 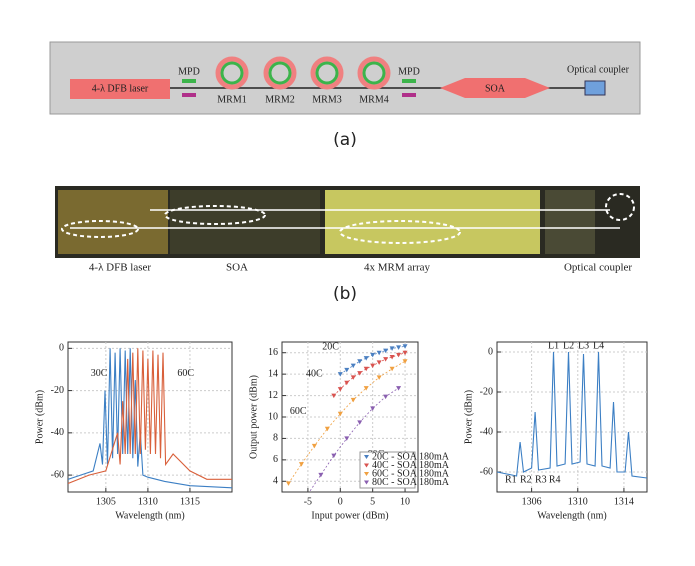 I want to click on annotation: L1, so click(x=553, y=345).